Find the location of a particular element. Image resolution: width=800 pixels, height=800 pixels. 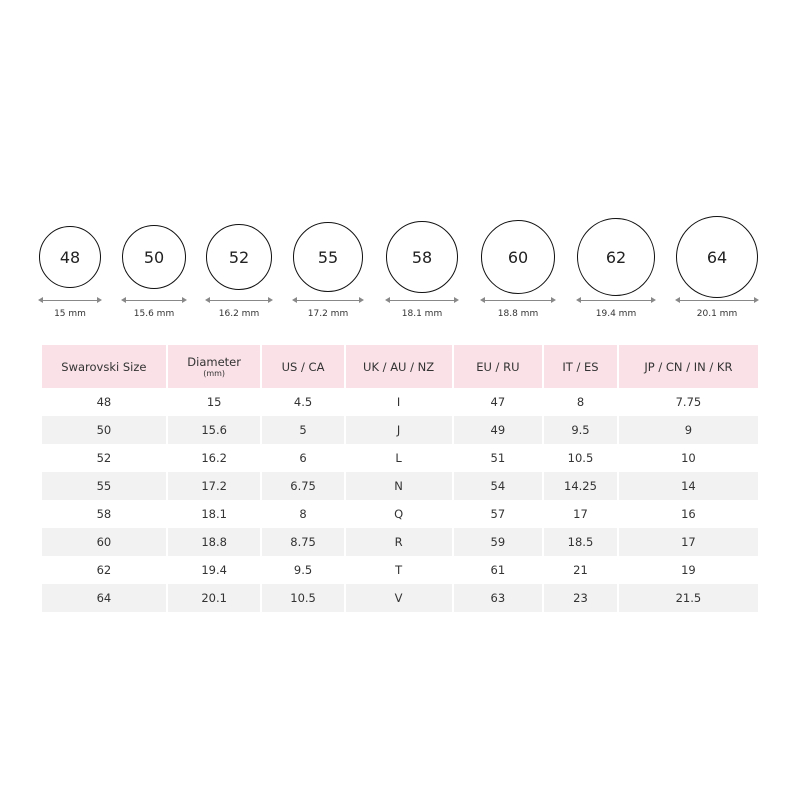

table-cell: 7.75 is located at coordinates (688, 402).